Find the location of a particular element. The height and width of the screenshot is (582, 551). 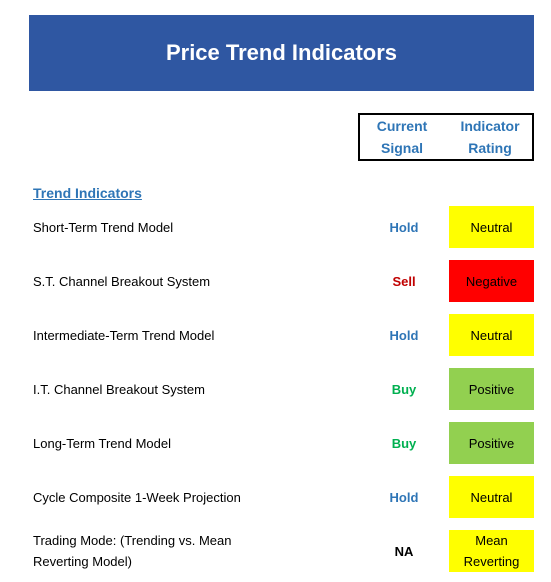

signal: Sell is located at coordinates (404, 281).